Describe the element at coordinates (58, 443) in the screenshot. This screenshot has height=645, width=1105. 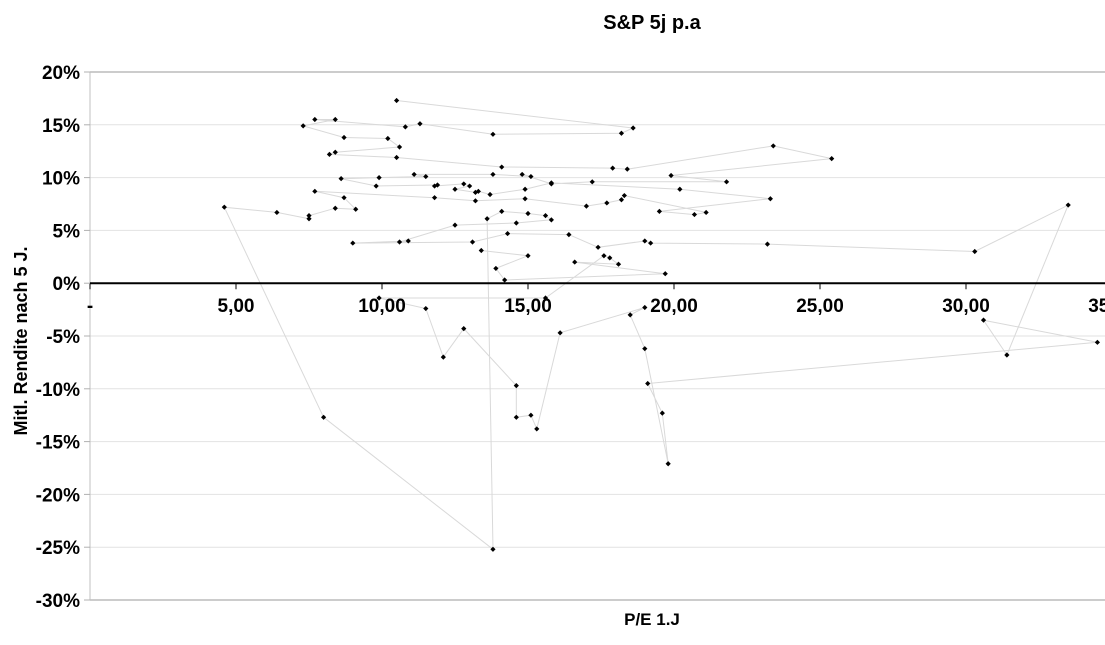
I see `y-tick-label: -15%` at that location.